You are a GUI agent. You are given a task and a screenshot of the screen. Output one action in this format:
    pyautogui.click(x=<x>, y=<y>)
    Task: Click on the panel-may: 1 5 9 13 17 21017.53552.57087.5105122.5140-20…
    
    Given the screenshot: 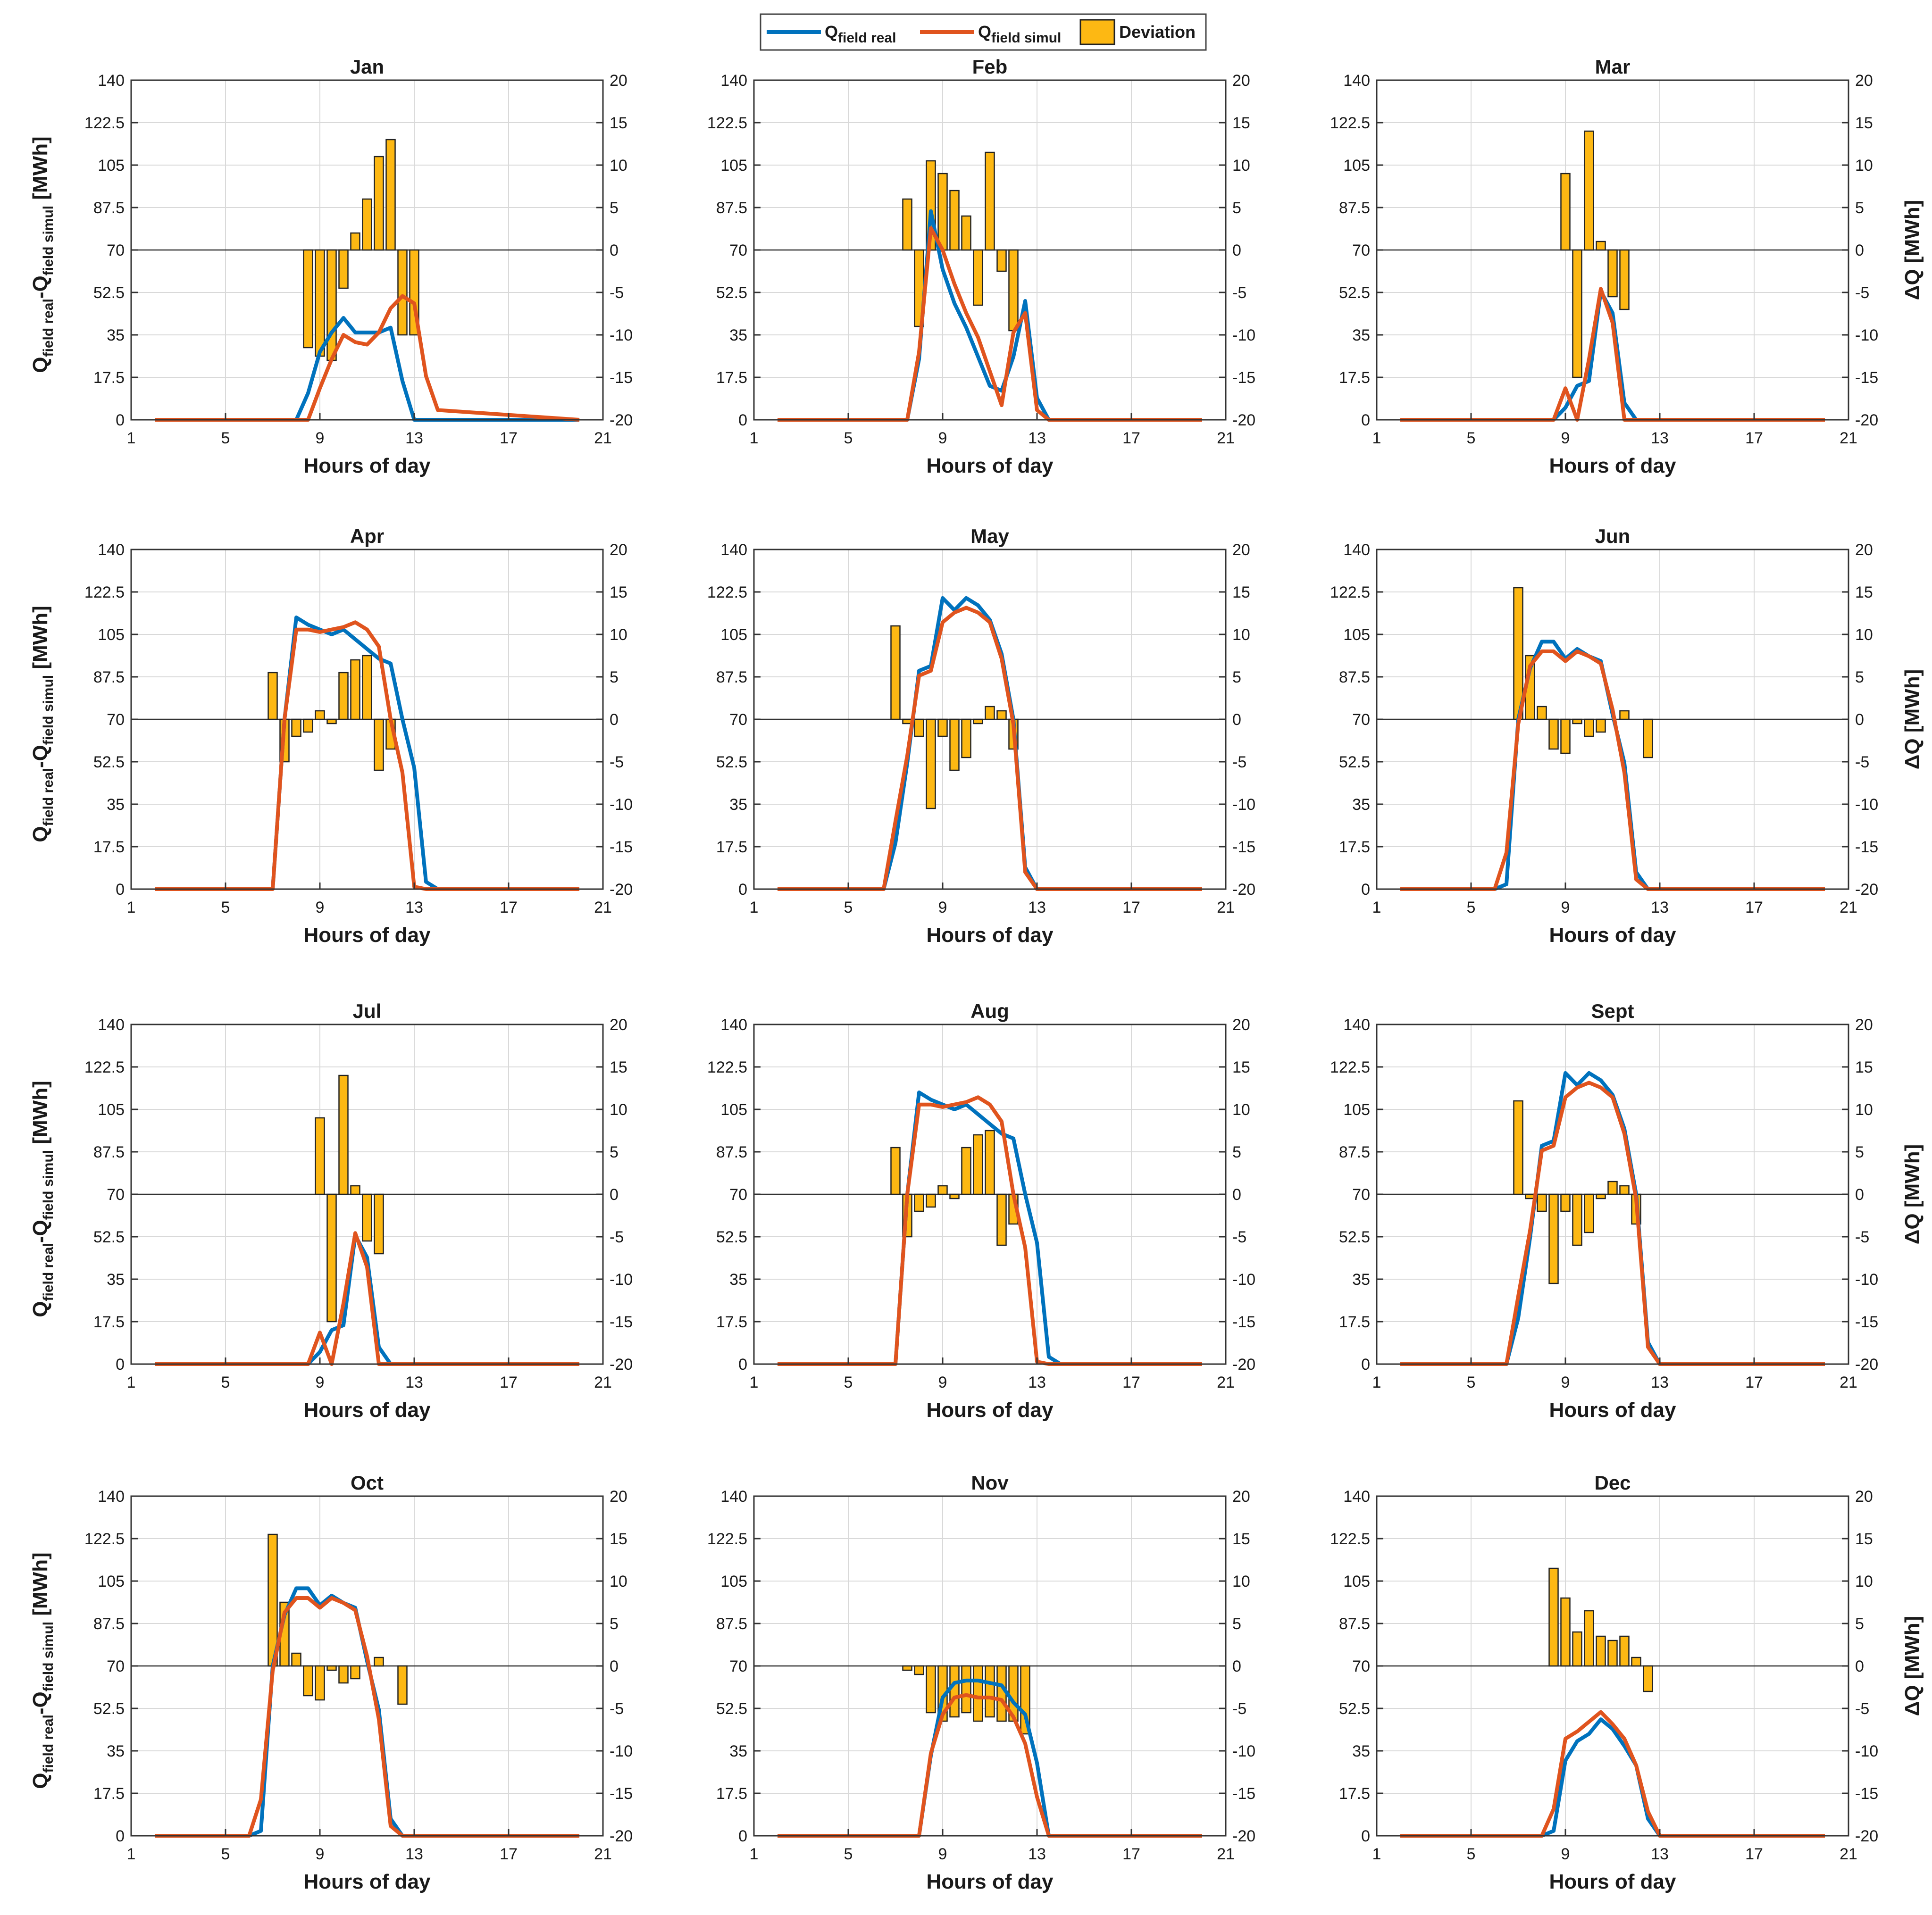 What is the action you would take?
    pyautogui.click(x=981, y=736)
    